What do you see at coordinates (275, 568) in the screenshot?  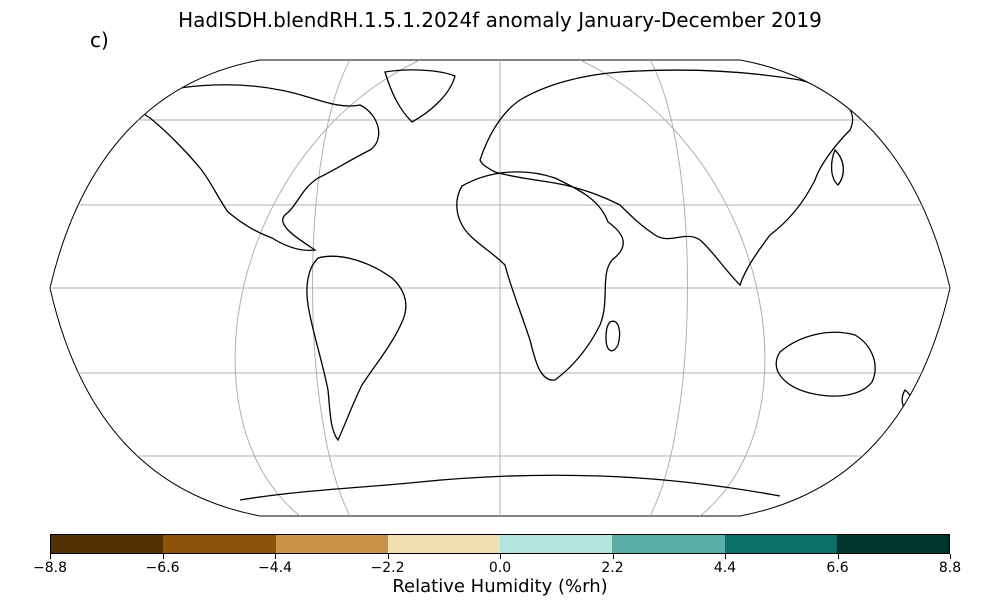 I see `colorbar-tick-label: −4.4` at bounding box center [275, 568].